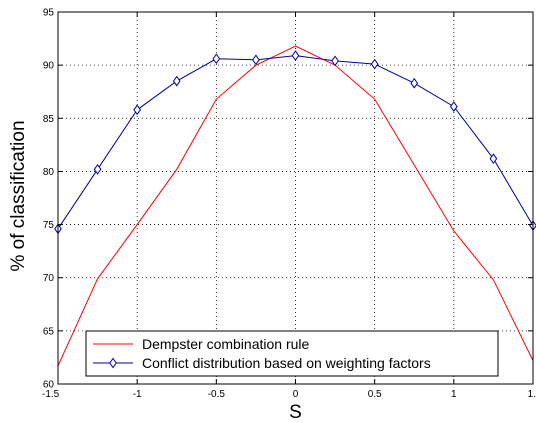 The image size is (536, 423). Describe the element at coordinates (217, 394) in the screenshot. I see `x-tick-label: -0.5` at that location.